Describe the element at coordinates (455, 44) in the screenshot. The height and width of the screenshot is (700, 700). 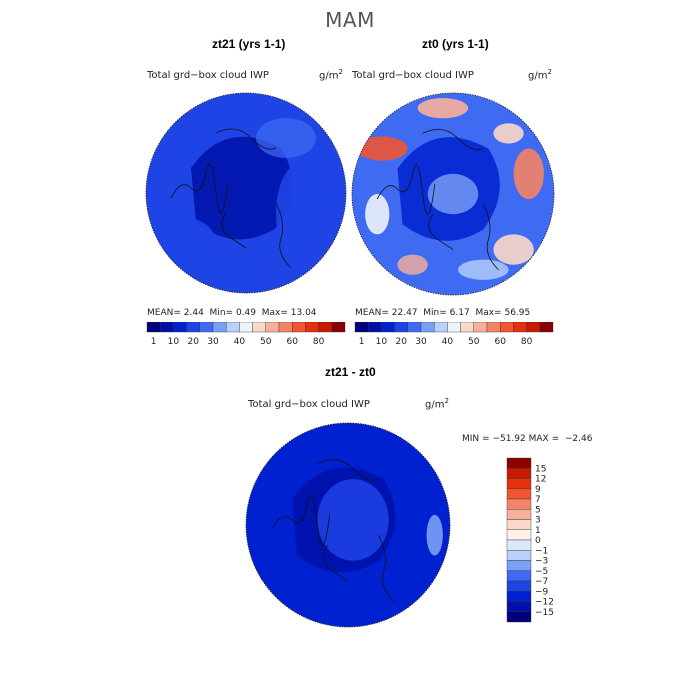
I see `panel2-title: zt0 (yrs 1-1)` at that location.